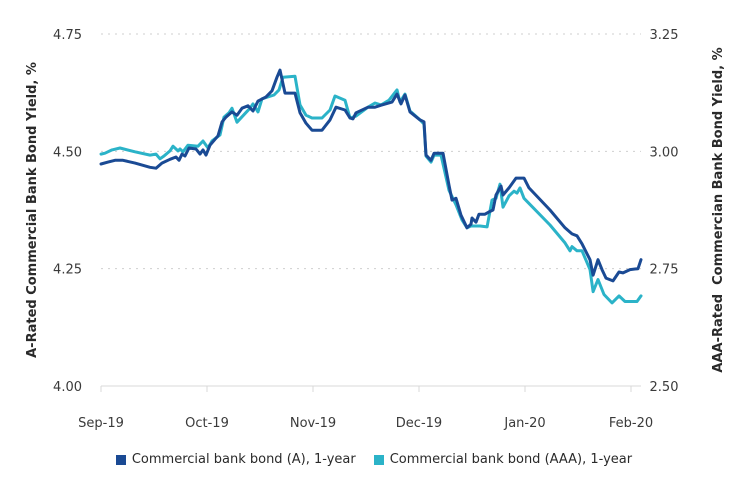 This screenshot has width=748, height=496. What do you see at coordinates (664, 387) in the screenshot?
I see `right-y-tick-label: 2.50` at bounding box center [664, 387].